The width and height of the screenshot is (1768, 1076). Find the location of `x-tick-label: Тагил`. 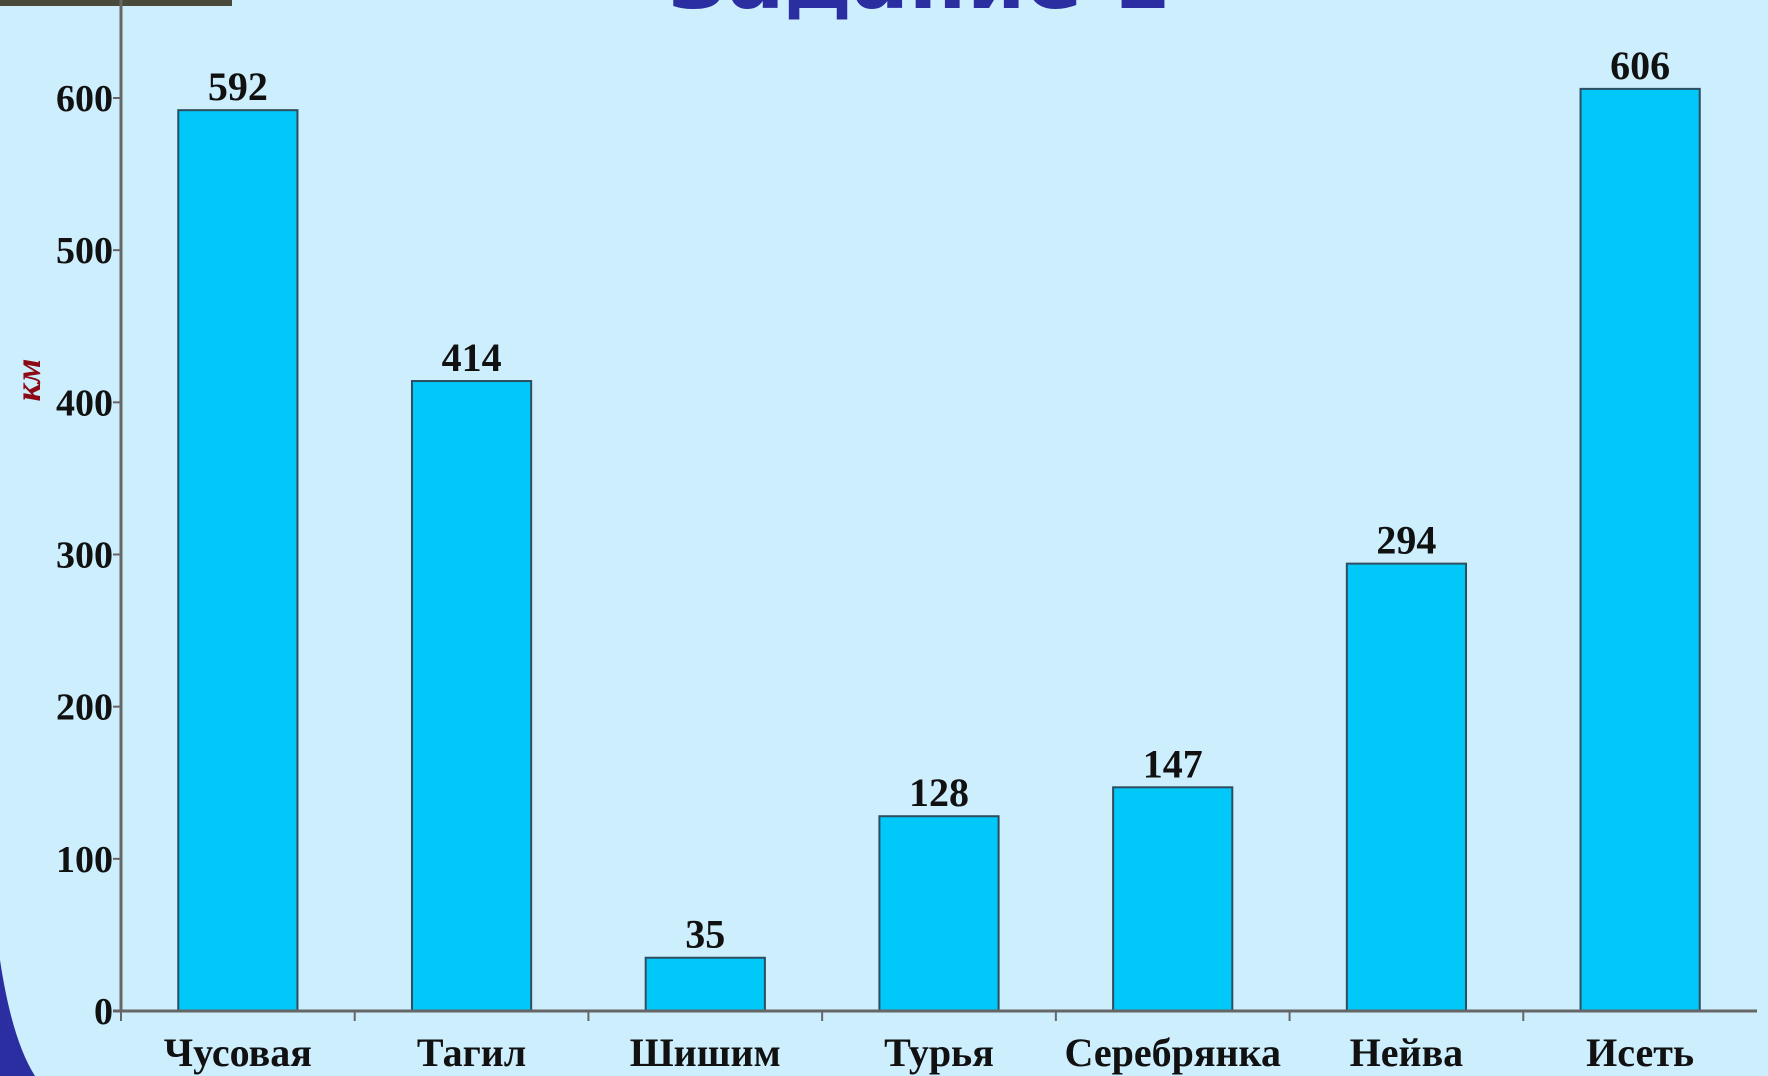

x-tick-label: Тагил is located at coordinates (471, 1052).